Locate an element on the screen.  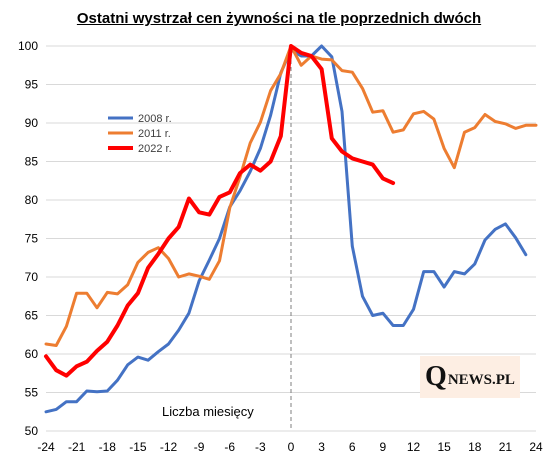
x-tick-label: 21 is located at coordinates (506, 447).